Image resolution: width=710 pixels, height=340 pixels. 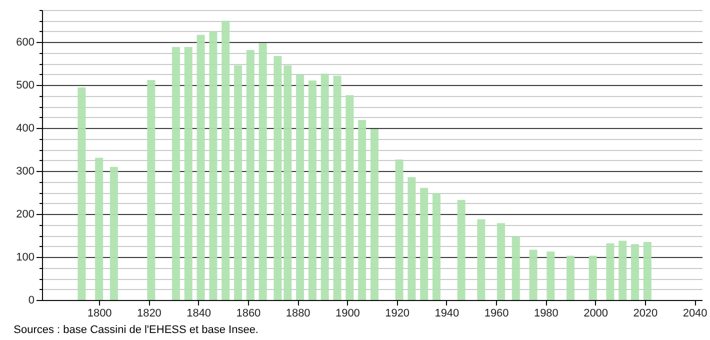 I want to click on x-tick-label: 1880, so click(x=298, y=314).